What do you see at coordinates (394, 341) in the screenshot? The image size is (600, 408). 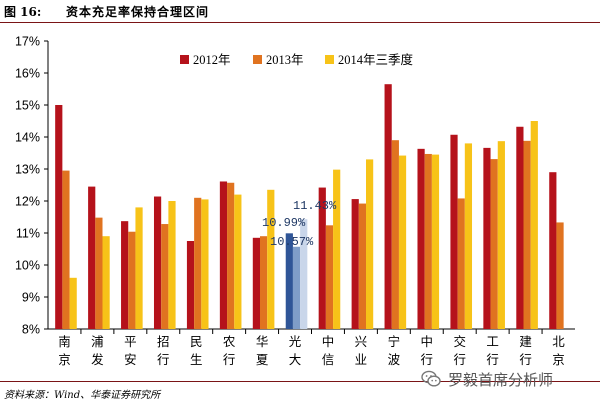 I see `x-tick-label-char: 宁` at bounding box center [394, 341].